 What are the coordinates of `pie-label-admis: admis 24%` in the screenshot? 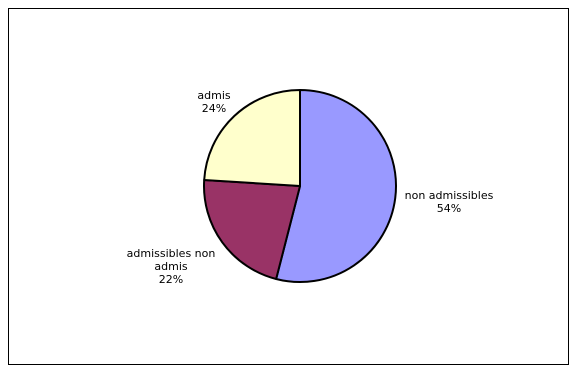 It's located at (213, 102).